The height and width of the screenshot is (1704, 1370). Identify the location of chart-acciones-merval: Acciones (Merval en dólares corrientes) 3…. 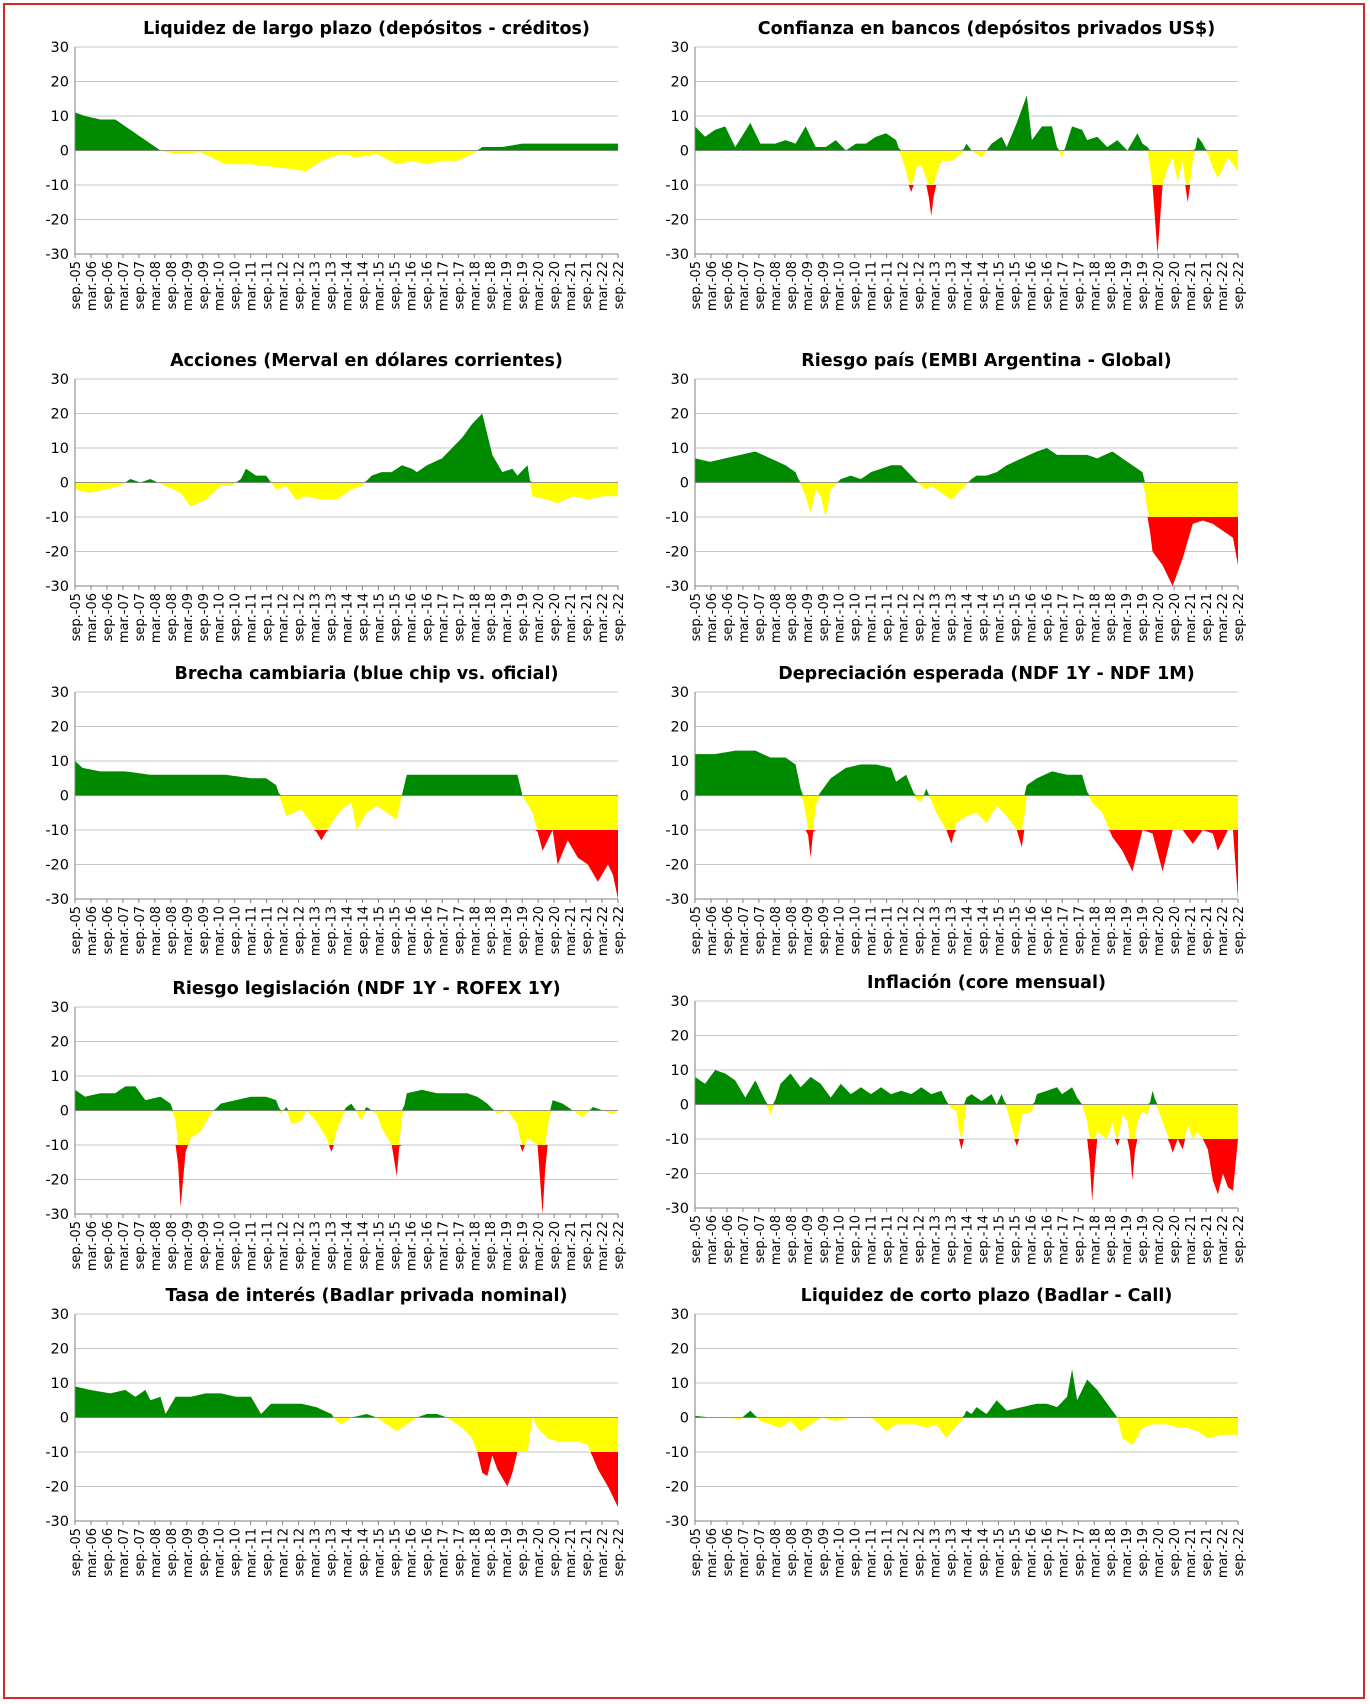
(336, 497).